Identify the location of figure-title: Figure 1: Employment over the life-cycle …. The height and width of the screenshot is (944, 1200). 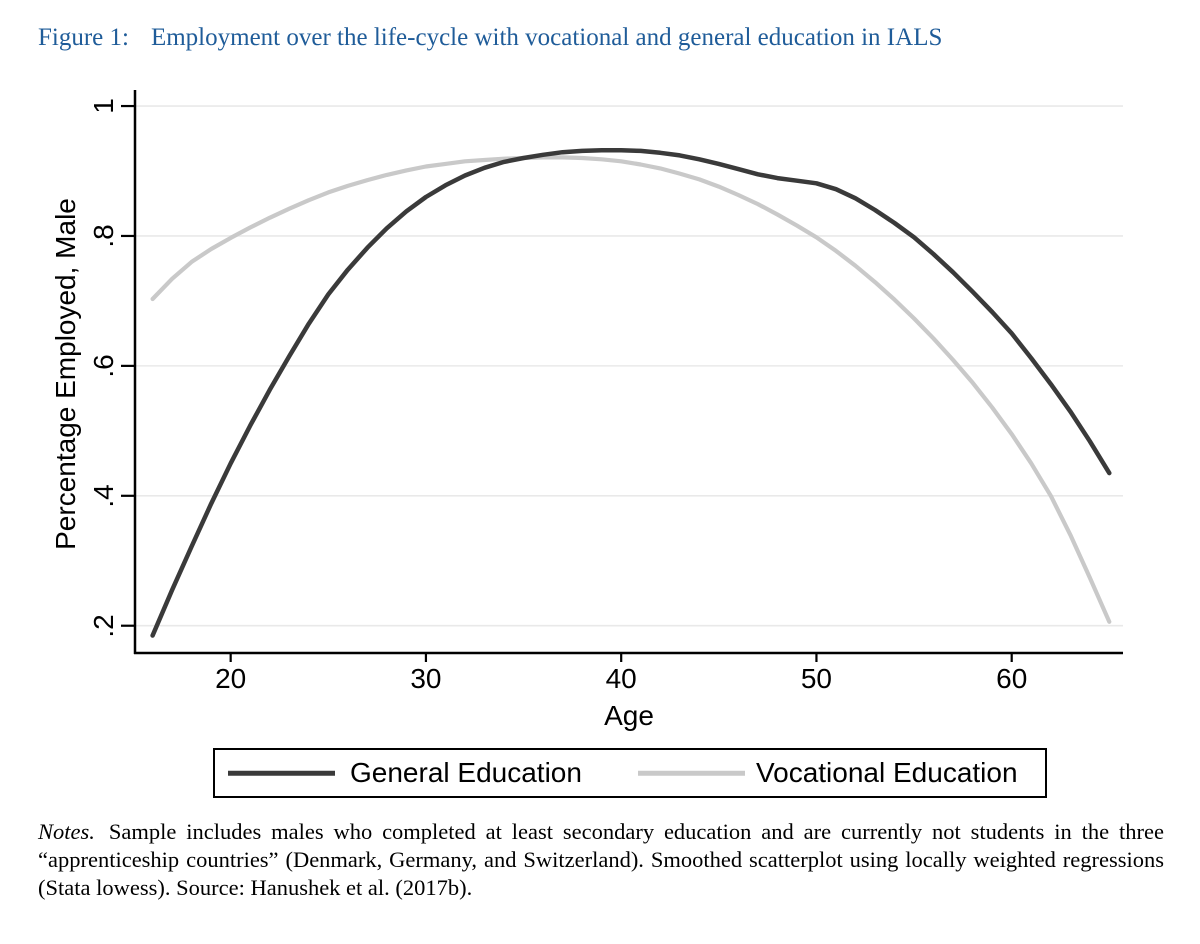
(613, 38).